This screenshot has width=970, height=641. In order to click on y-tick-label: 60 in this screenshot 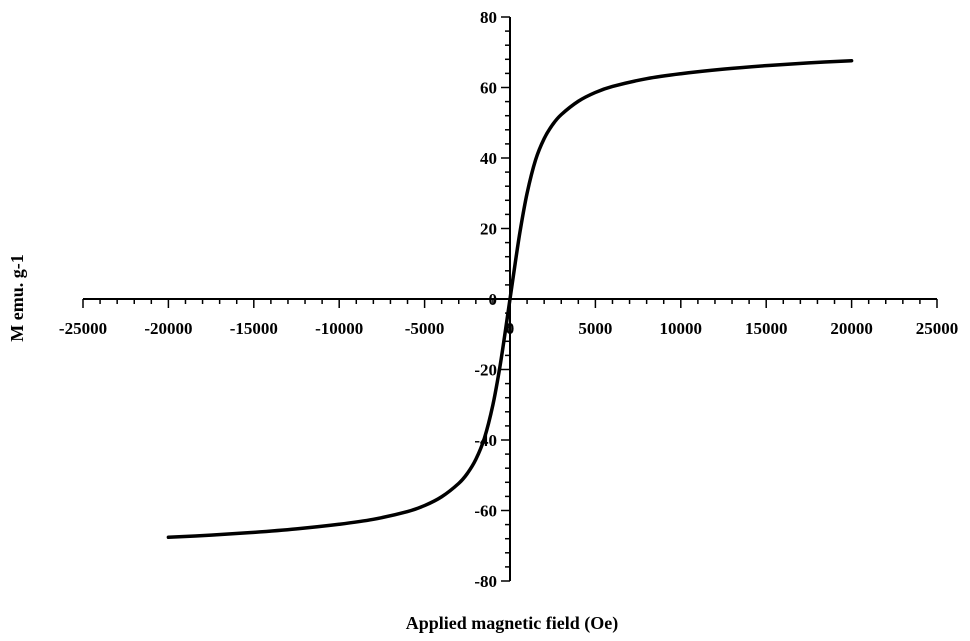, I will do `click(488, 88)`.